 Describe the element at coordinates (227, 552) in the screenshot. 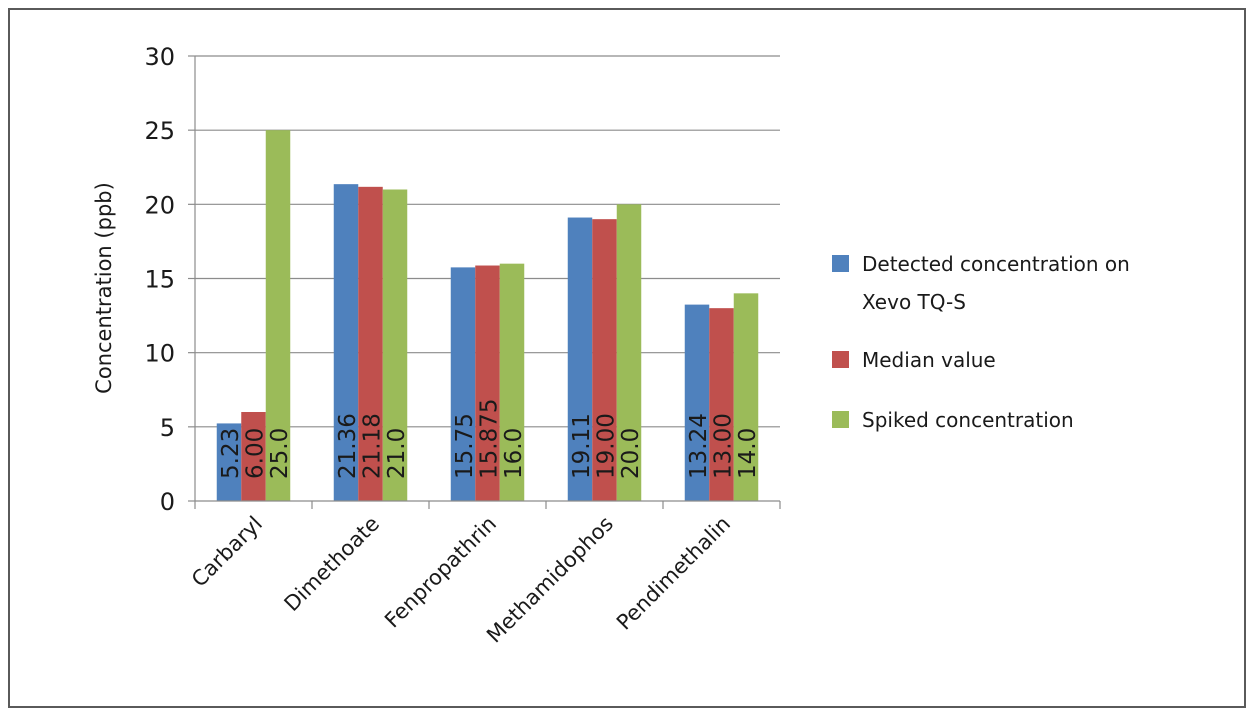

I see `x-tick-label: Carbaryl` at that location.